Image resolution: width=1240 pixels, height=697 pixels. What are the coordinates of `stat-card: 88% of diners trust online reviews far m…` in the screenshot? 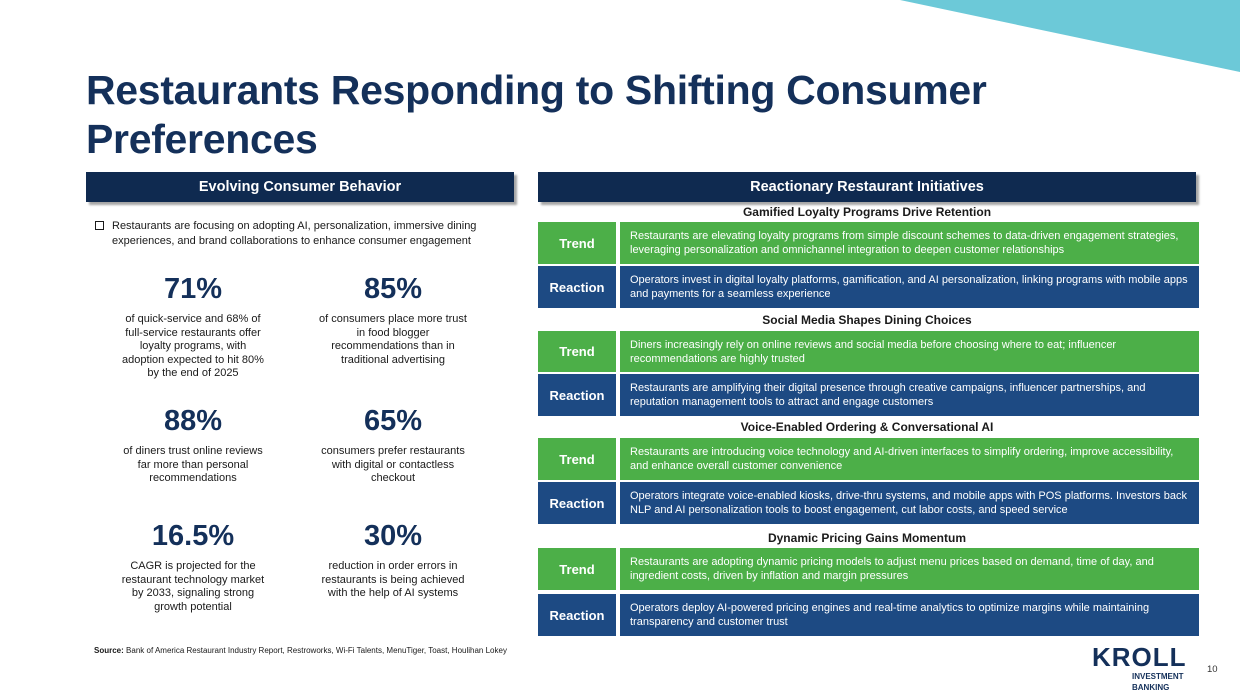 It's located at (193, 445).